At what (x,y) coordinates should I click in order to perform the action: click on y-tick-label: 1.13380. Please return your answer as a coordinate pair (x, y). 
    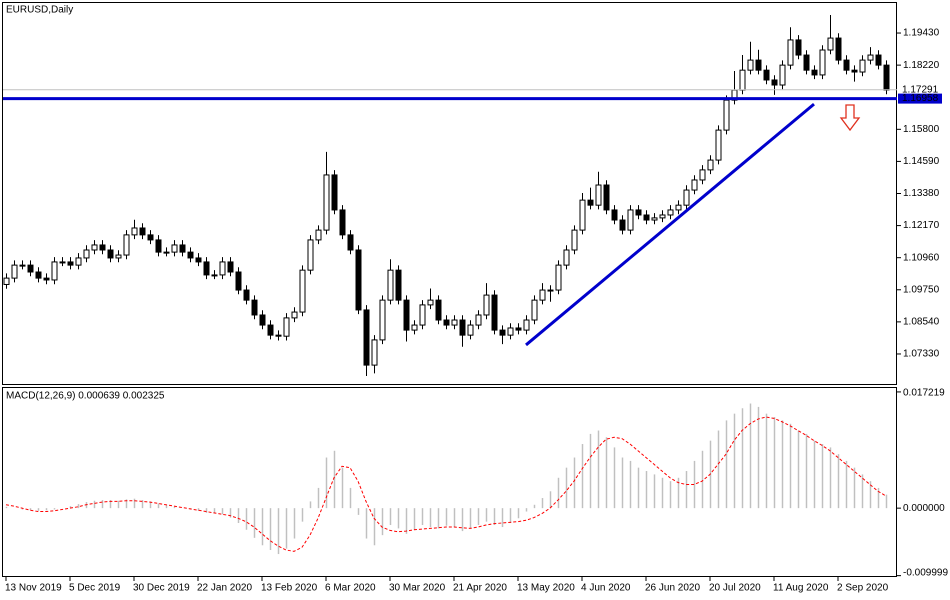
    Looking at the image, I should click on (921, 193).